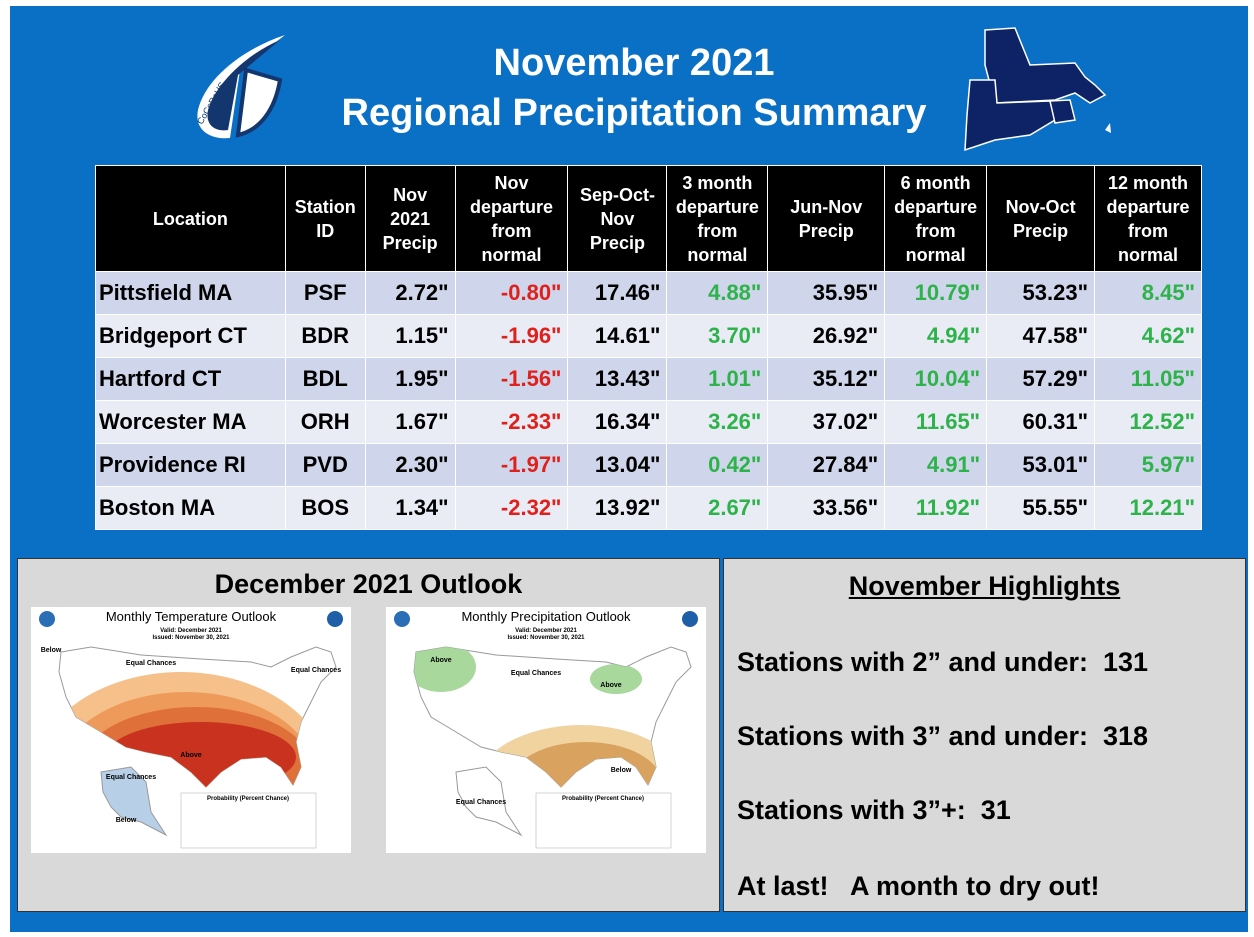 This screenshot has height=937, width=1254. Describe the element at coordinates (1148, 508) in the screenshot. I see `table-cell: 12.21"` at that location.